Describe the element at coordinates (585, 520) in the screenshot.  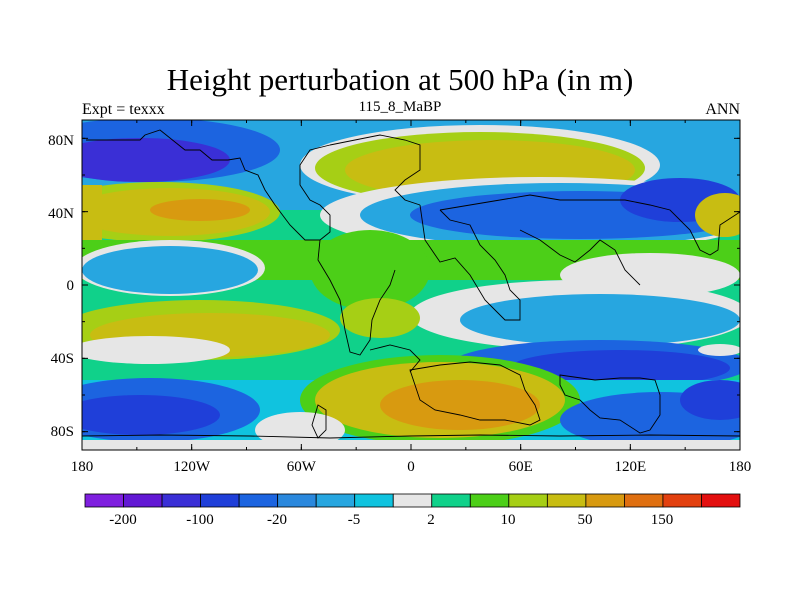
I see `colorbar-label: 50` at that location.